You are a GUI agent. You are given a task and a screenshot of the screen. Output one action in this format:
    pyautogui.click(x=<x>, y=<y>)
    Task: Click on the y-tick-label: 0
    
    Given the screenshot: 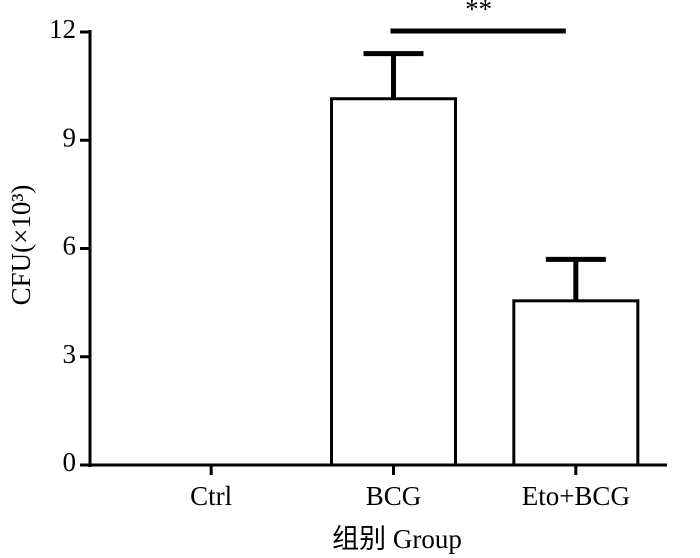 What is the action you would take?
    pyautogui.click(x=70, y=462)
    